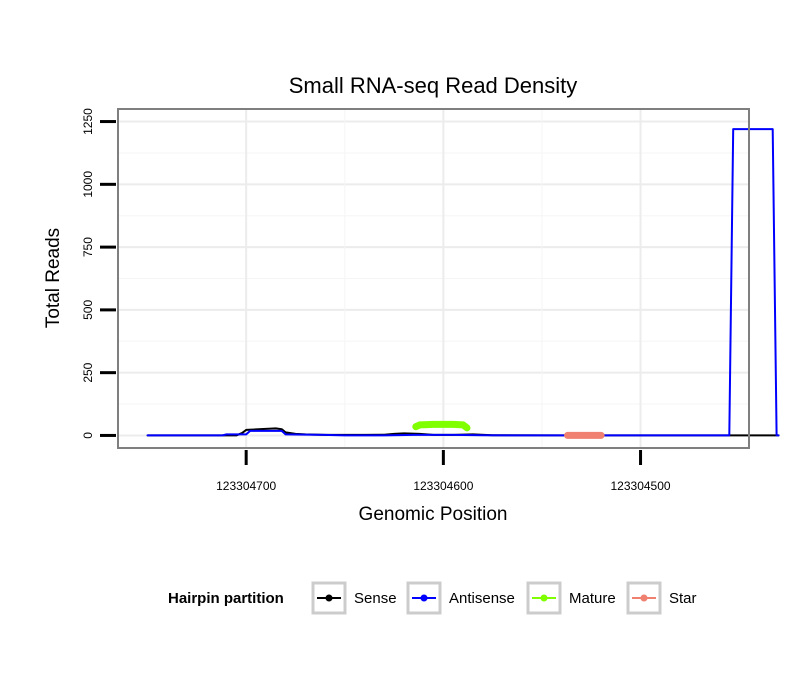 Image resolution: width=810 pixels, height=690 pixels. Describe the element at coordinates (88, 435) in the screenshot. I see `y-tick-label: 0` at that location.